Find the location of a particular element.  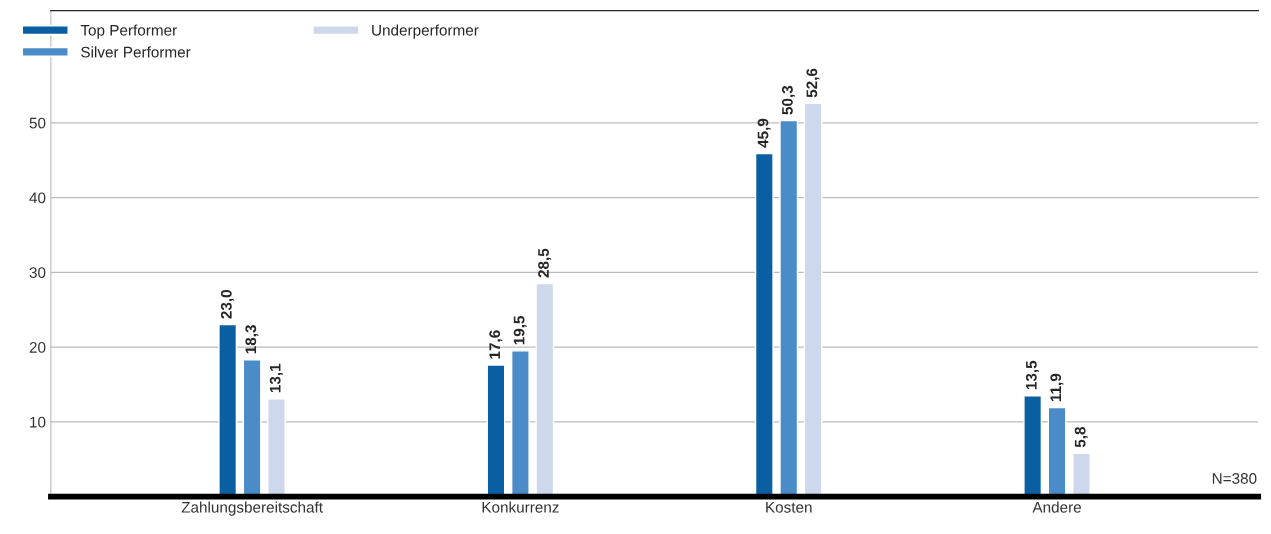

data-label: 19,5 is located at coordinates (520, 330).